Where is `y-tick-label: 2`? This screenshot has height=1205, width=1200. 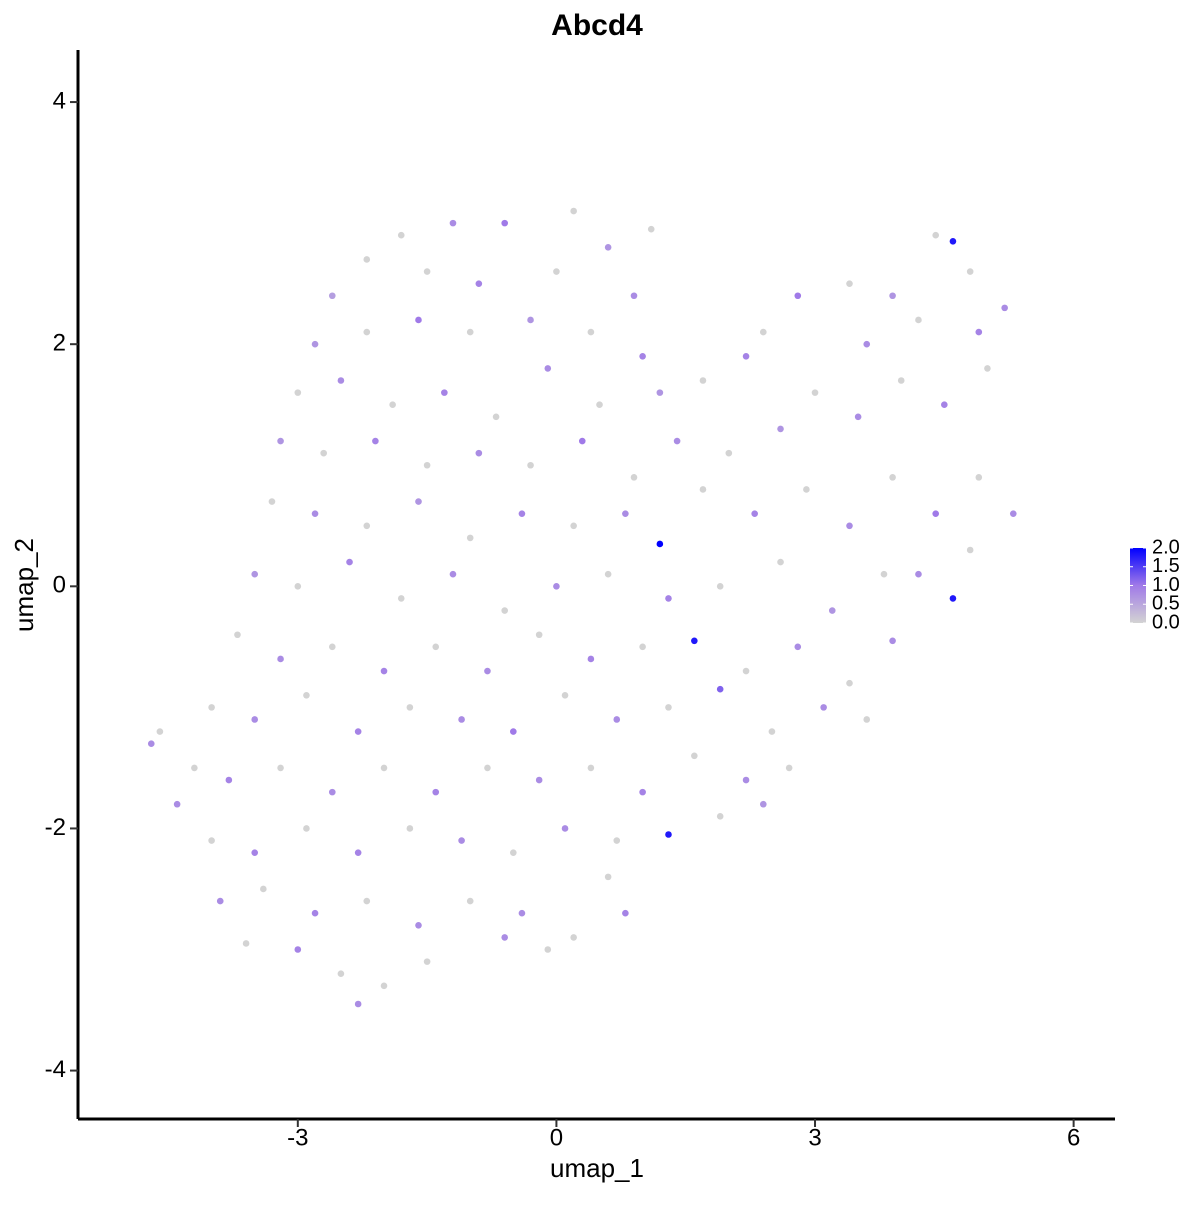
y-tick-label: 2 is located at coordinates (59, 343).